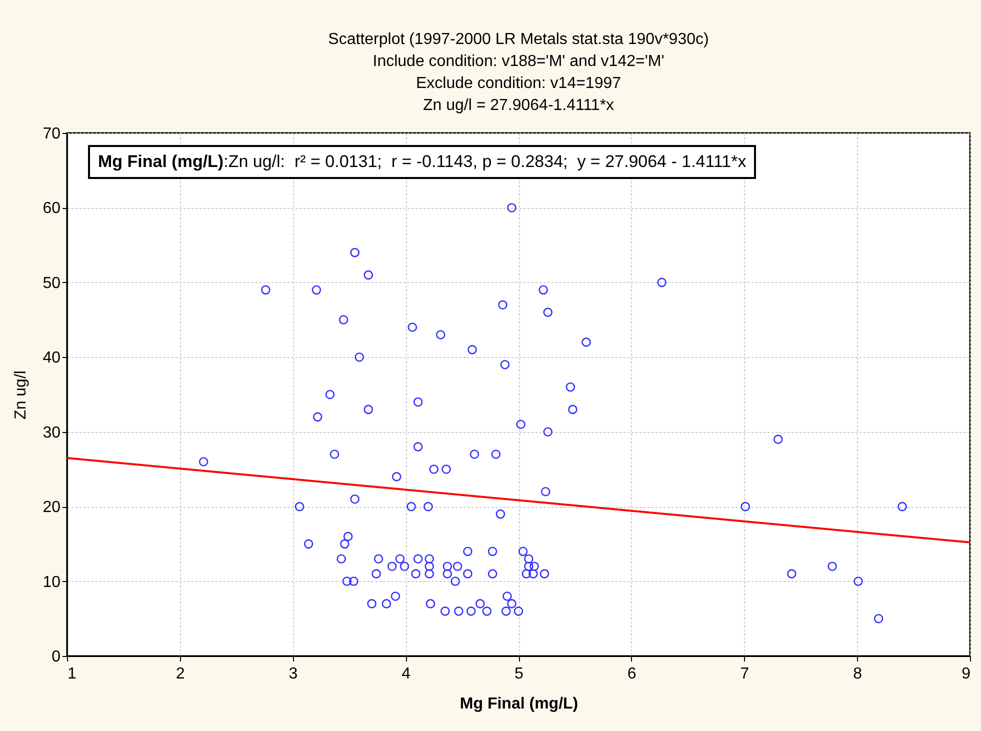  What do you see at coordinates (51, 433) in the screenshot?
I see `y-tick-label: 30` at bounding box center [51, 433].